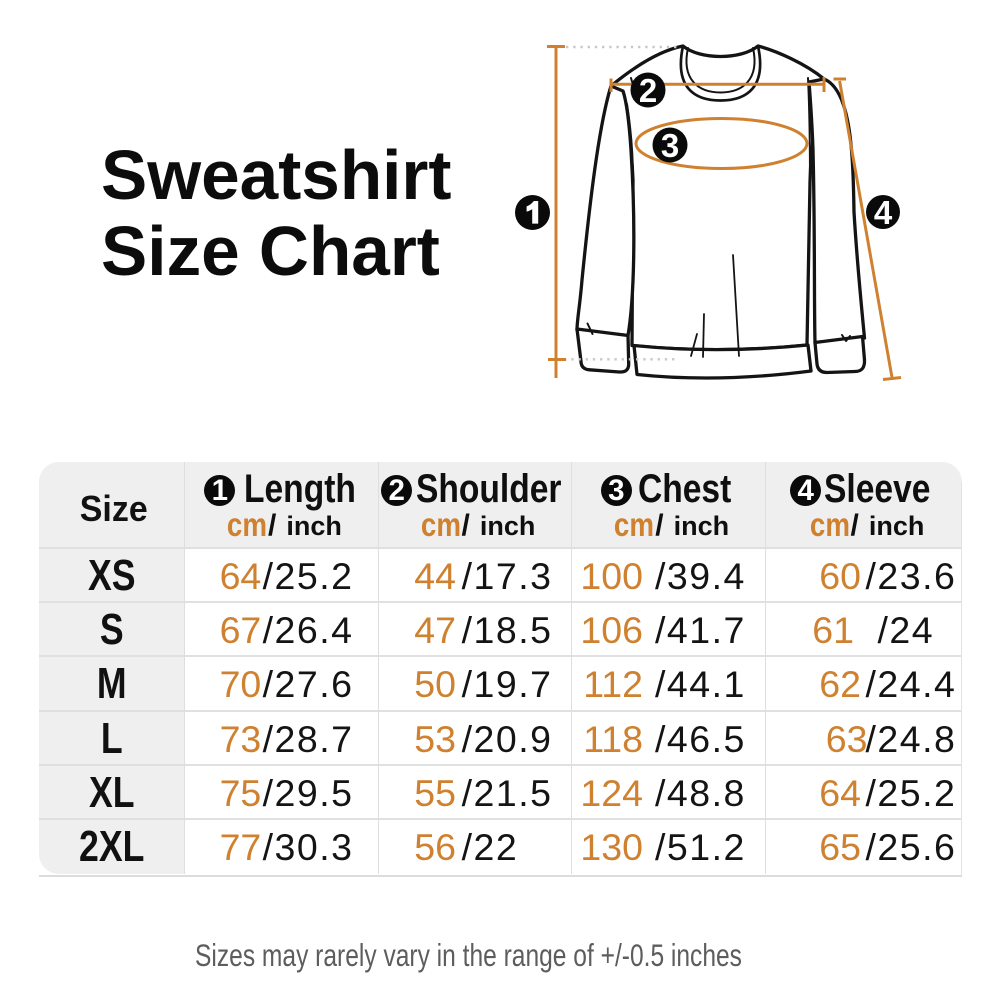 The image size is (1000, 1000). I want to click on svg-text: 3, so click(670, 145).